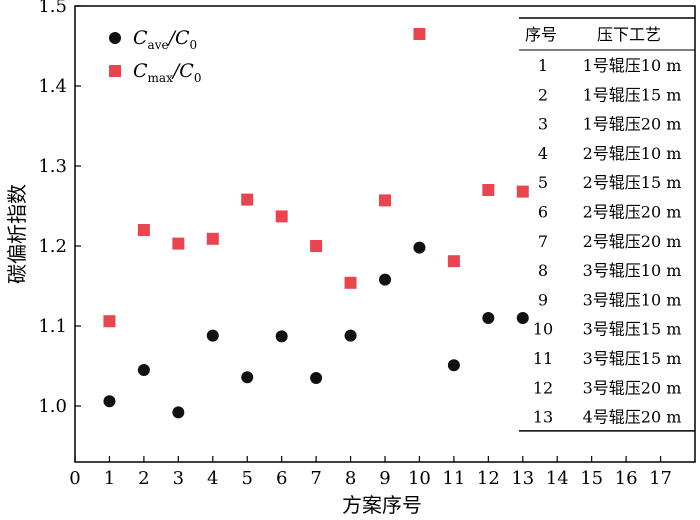  What do you see at coordinates (52, 166) in the screenshot?
I see `y-tick-label: 1.3` at bounding box center [52, 166].